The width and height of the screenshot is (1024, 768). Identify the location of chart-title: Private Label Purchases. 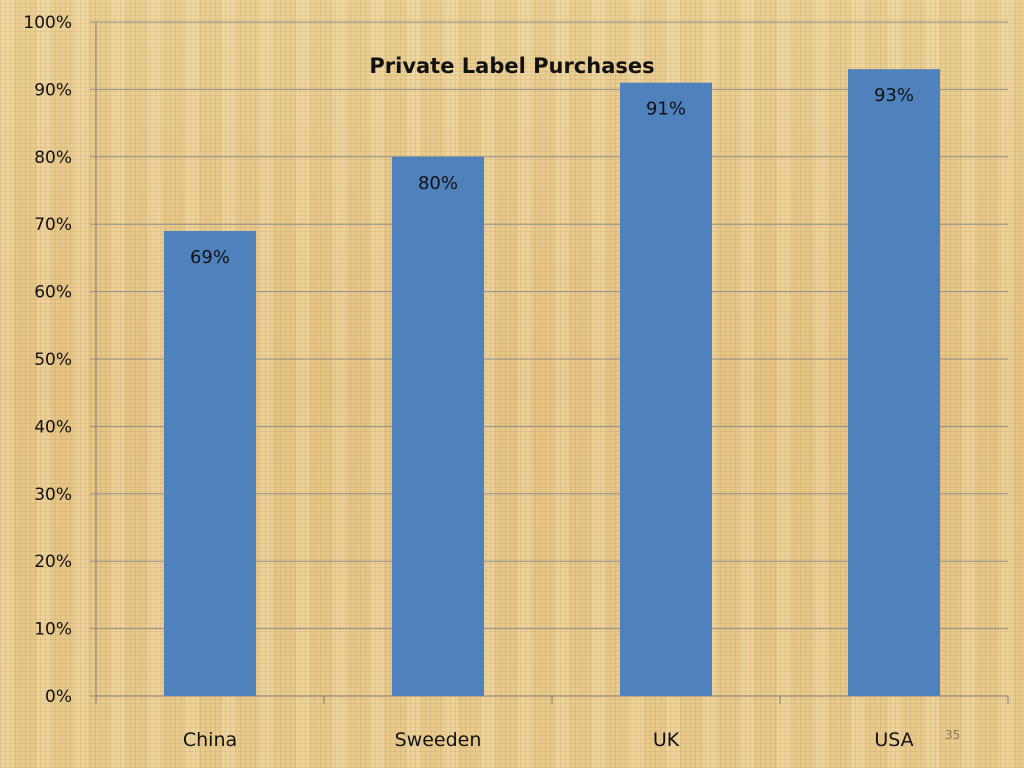
(511, 66).